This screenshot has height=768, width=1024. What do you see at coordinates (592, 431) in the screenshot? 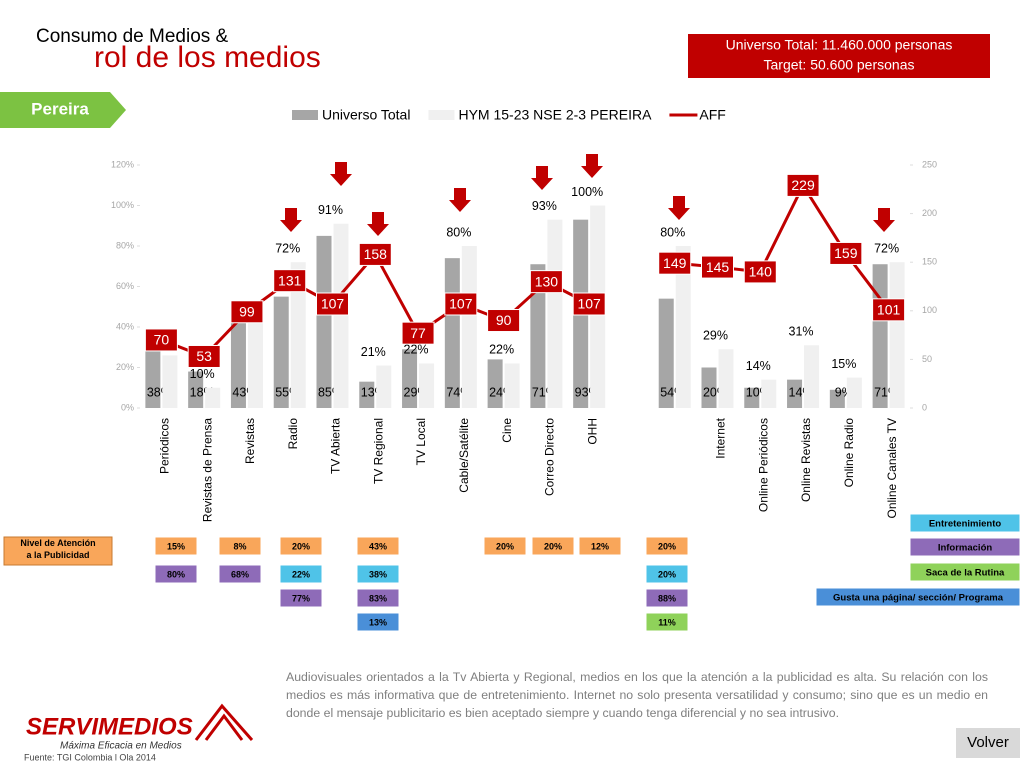
I see `x-tick-label: OHH` at bounding box center [592, 431].